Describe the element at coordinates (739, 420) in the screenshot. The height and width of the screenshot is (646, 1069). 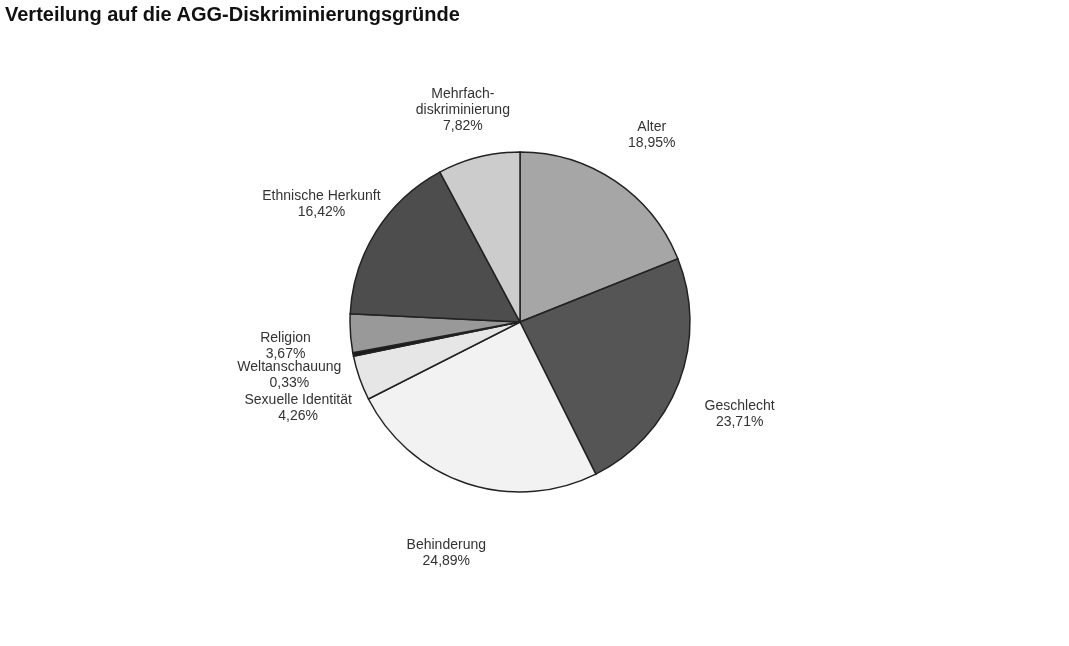
I see `data-label: 23,71%` at that location.